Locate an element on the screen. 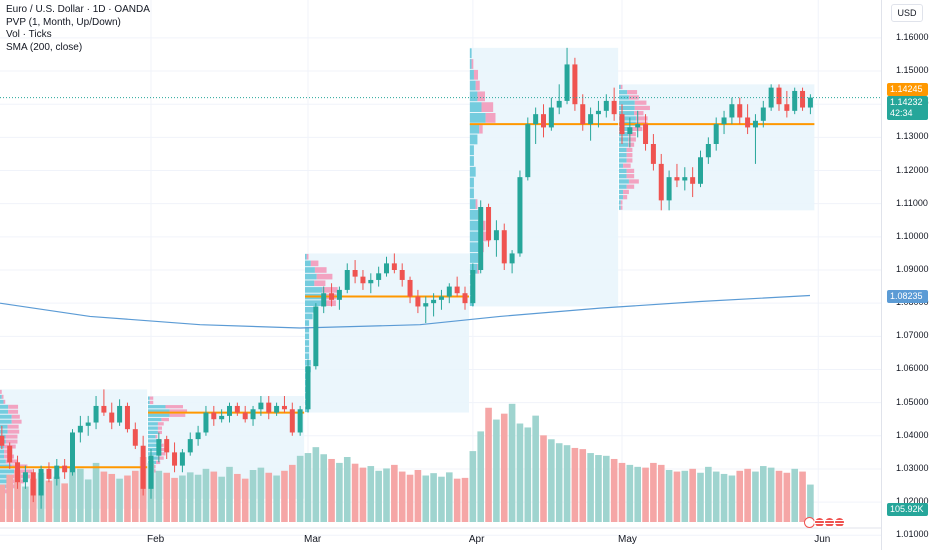 The height and width of the screenshot is (550, 932). legend-pvp: PVP (1, Month, Up/Down) is located at coordinates (63, 22).